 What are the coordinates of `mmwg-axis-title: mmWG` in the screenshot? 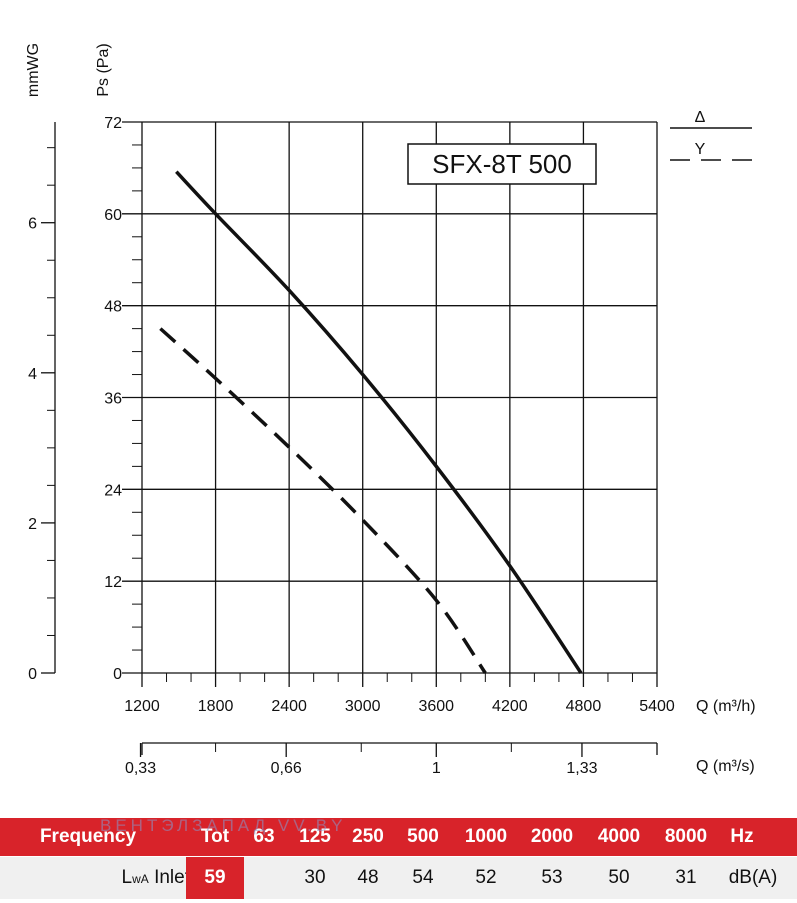 It's located at (33, 70).